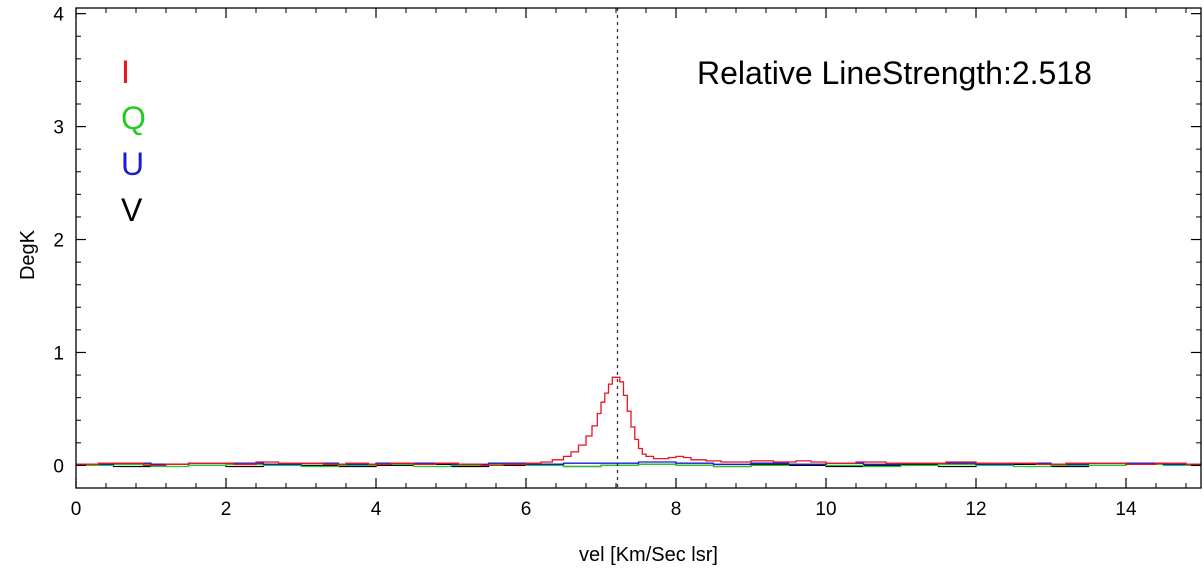 The width and height of the screenshot is (1204, 577). I want to click on y-tick-label: 2, so click(58, 241).